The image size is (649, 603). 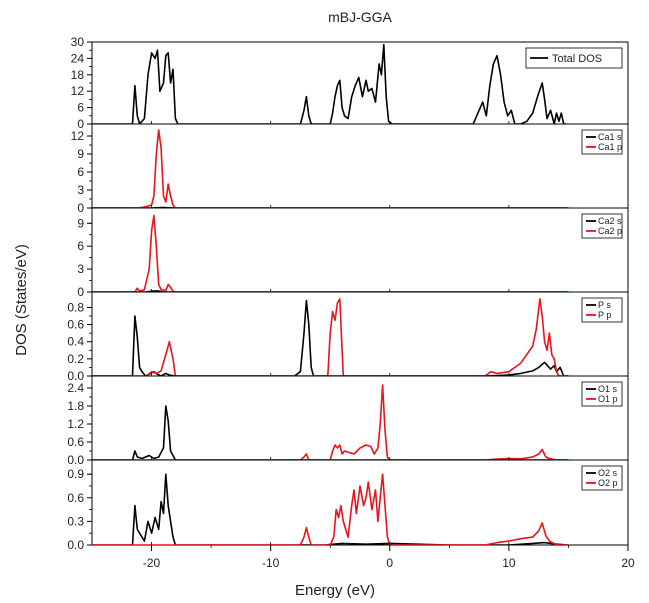 I want to click on series-line-o2-s, so click(x=330, y=509).